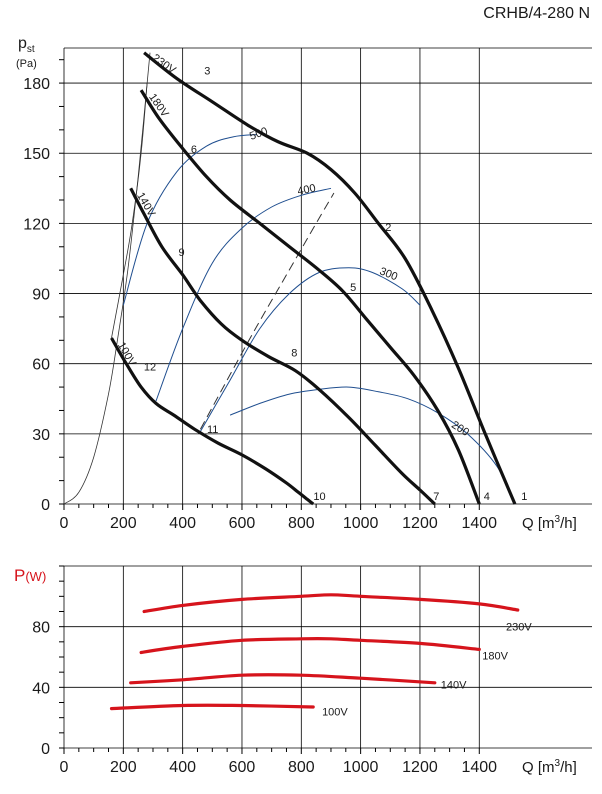 This screenshot has height=794, width=602. Describe the element at coordinates (107, 278) in the screenshot. I see `system-curve-thin` at that location.